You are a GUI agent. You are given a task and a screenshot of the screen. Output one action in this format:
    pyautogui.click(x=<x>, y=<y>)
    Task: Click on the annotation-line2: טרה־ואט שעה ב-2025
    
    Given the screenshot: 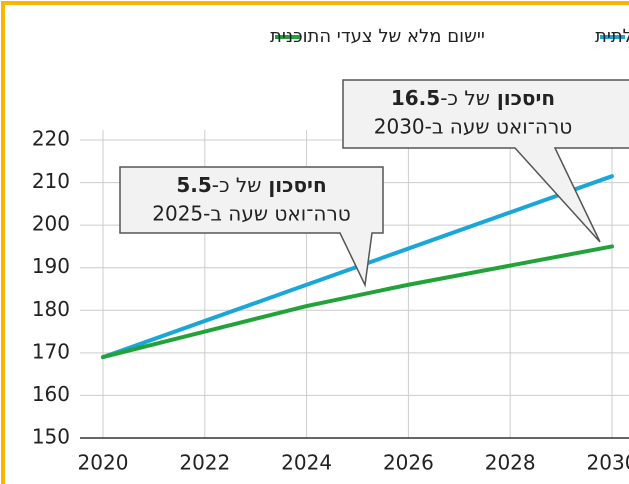 What is the action you would take?
    pyautogui.click(x=251, y=214)
    